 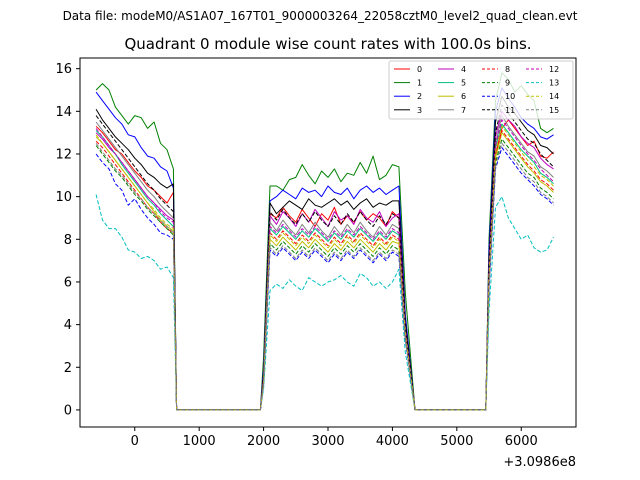 I want to click on y-tick-label: 16, so click(x=63, y=69).